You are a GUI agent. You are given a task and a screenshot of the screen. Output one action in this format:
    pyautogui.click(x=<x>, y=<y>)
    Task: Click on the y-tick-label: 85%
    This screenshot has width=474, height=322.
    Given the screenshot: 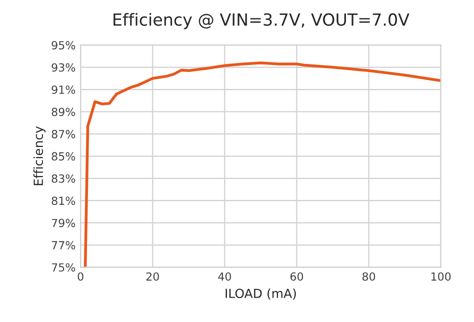 What is the action you would take?
    pyautogui.click(x=64, y=156)
    